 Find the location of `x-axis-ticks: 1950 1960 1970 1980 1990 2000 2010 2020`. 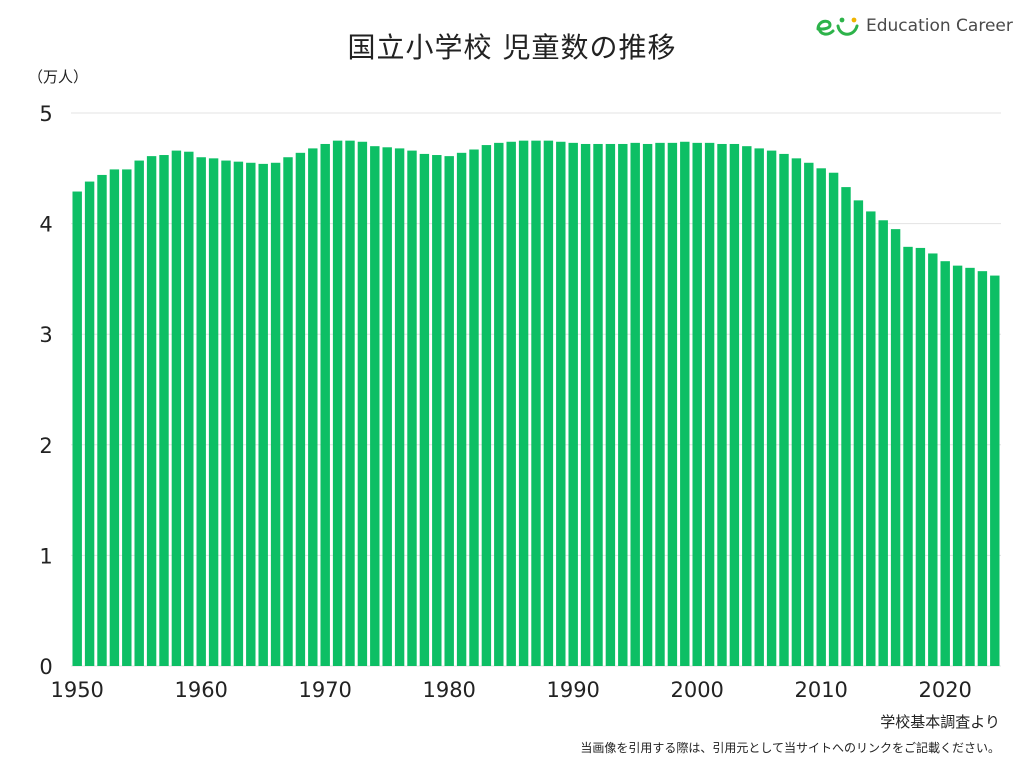

x-axis-ticks: 1950 1960 1970 1980 1990 2000 2010 2020 is located at coordinates (510, 690).